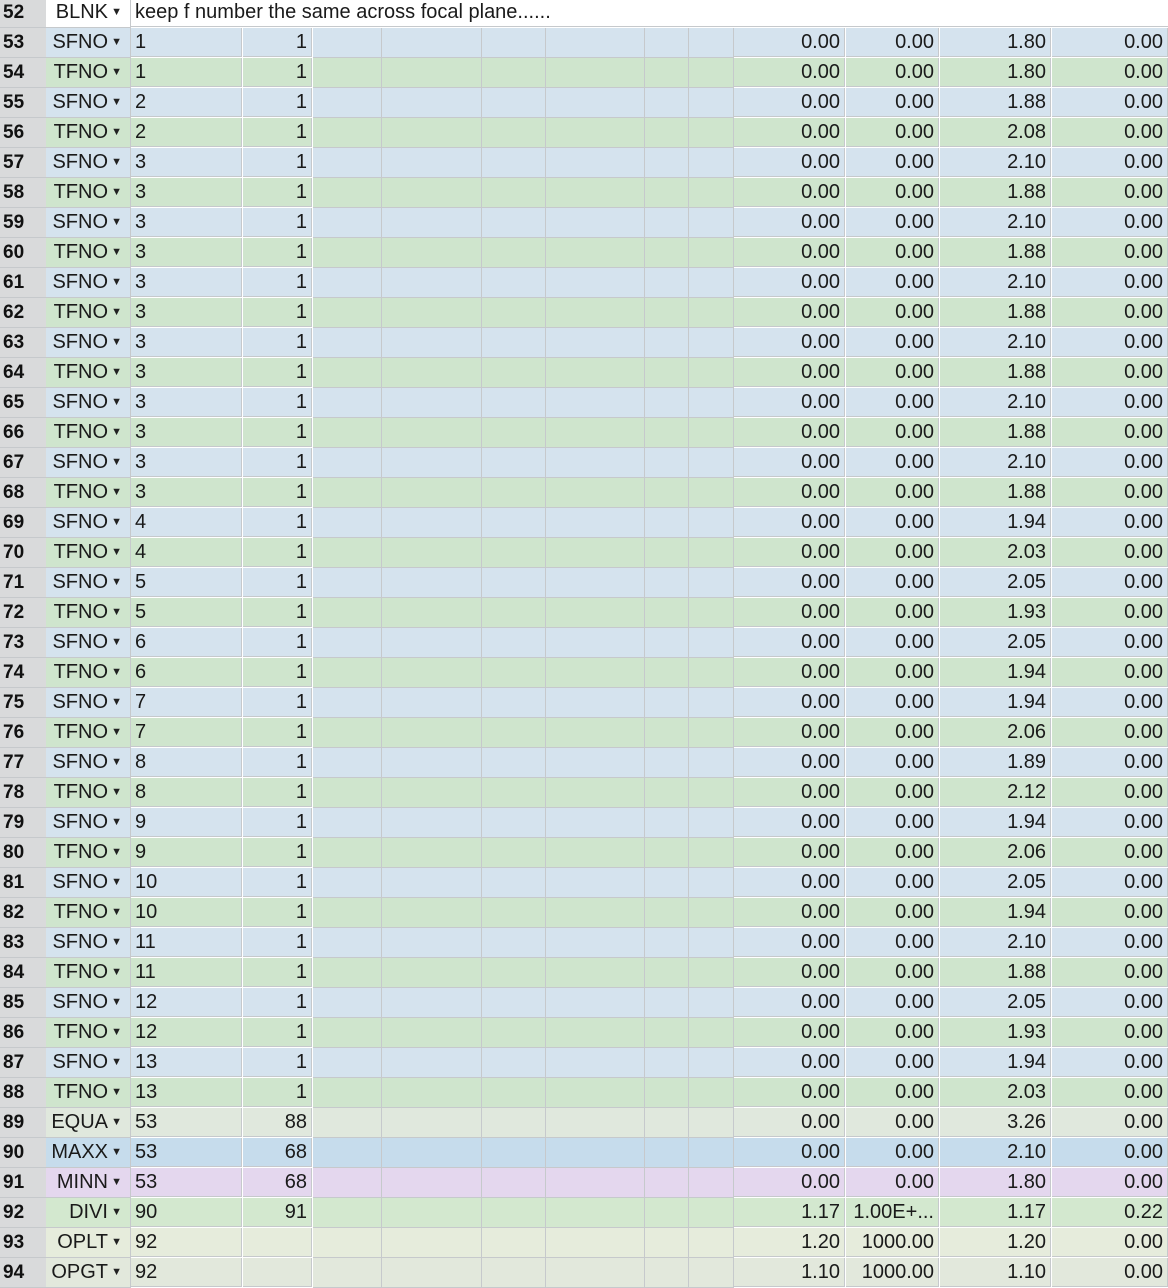  What do you see at coordinates (24, 823) in the screenshot?
I see `row-header: 79` at bounding box center [24, 823].